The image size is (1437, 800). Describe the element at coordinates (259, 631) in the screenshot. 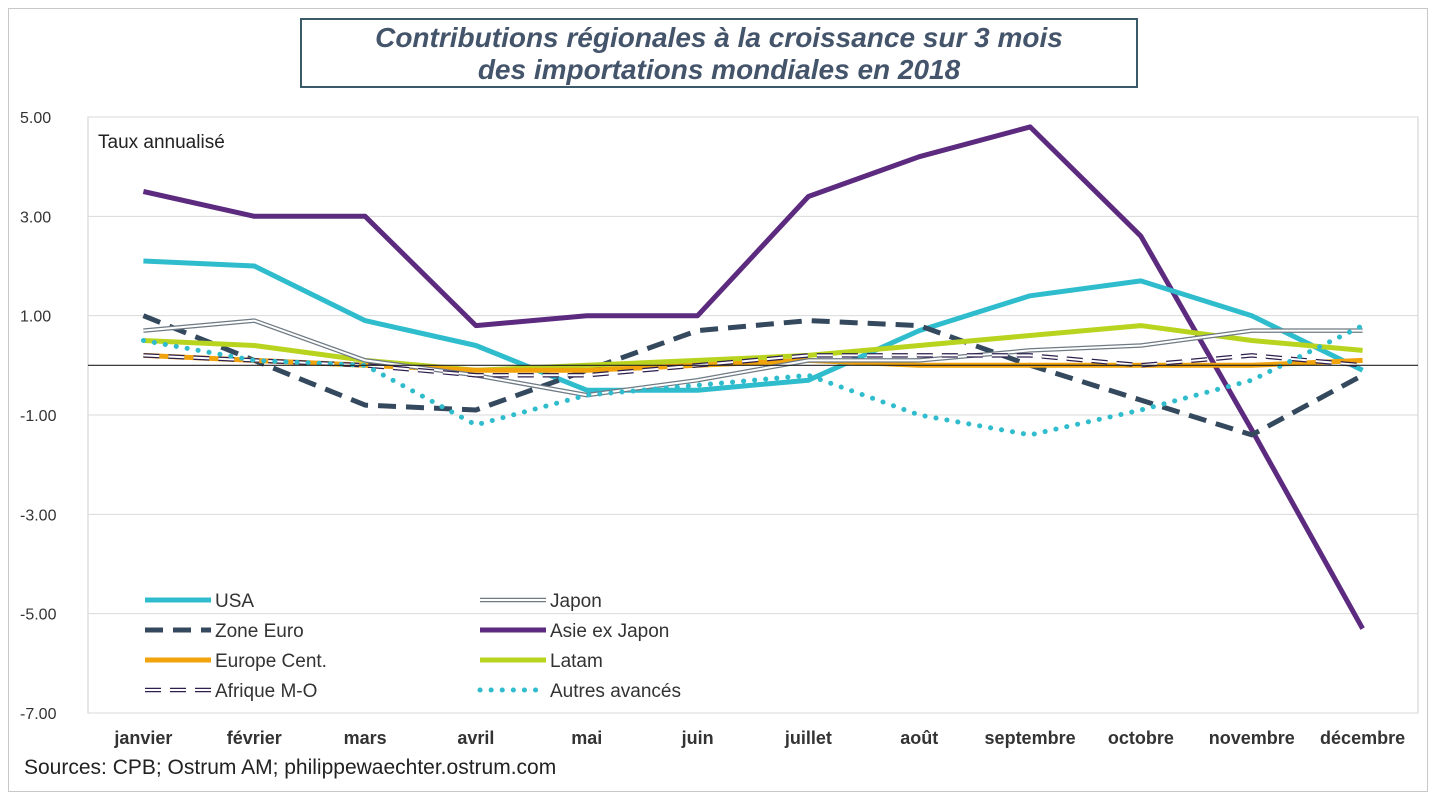

I see `legend-label: Zone Euro` at that location.